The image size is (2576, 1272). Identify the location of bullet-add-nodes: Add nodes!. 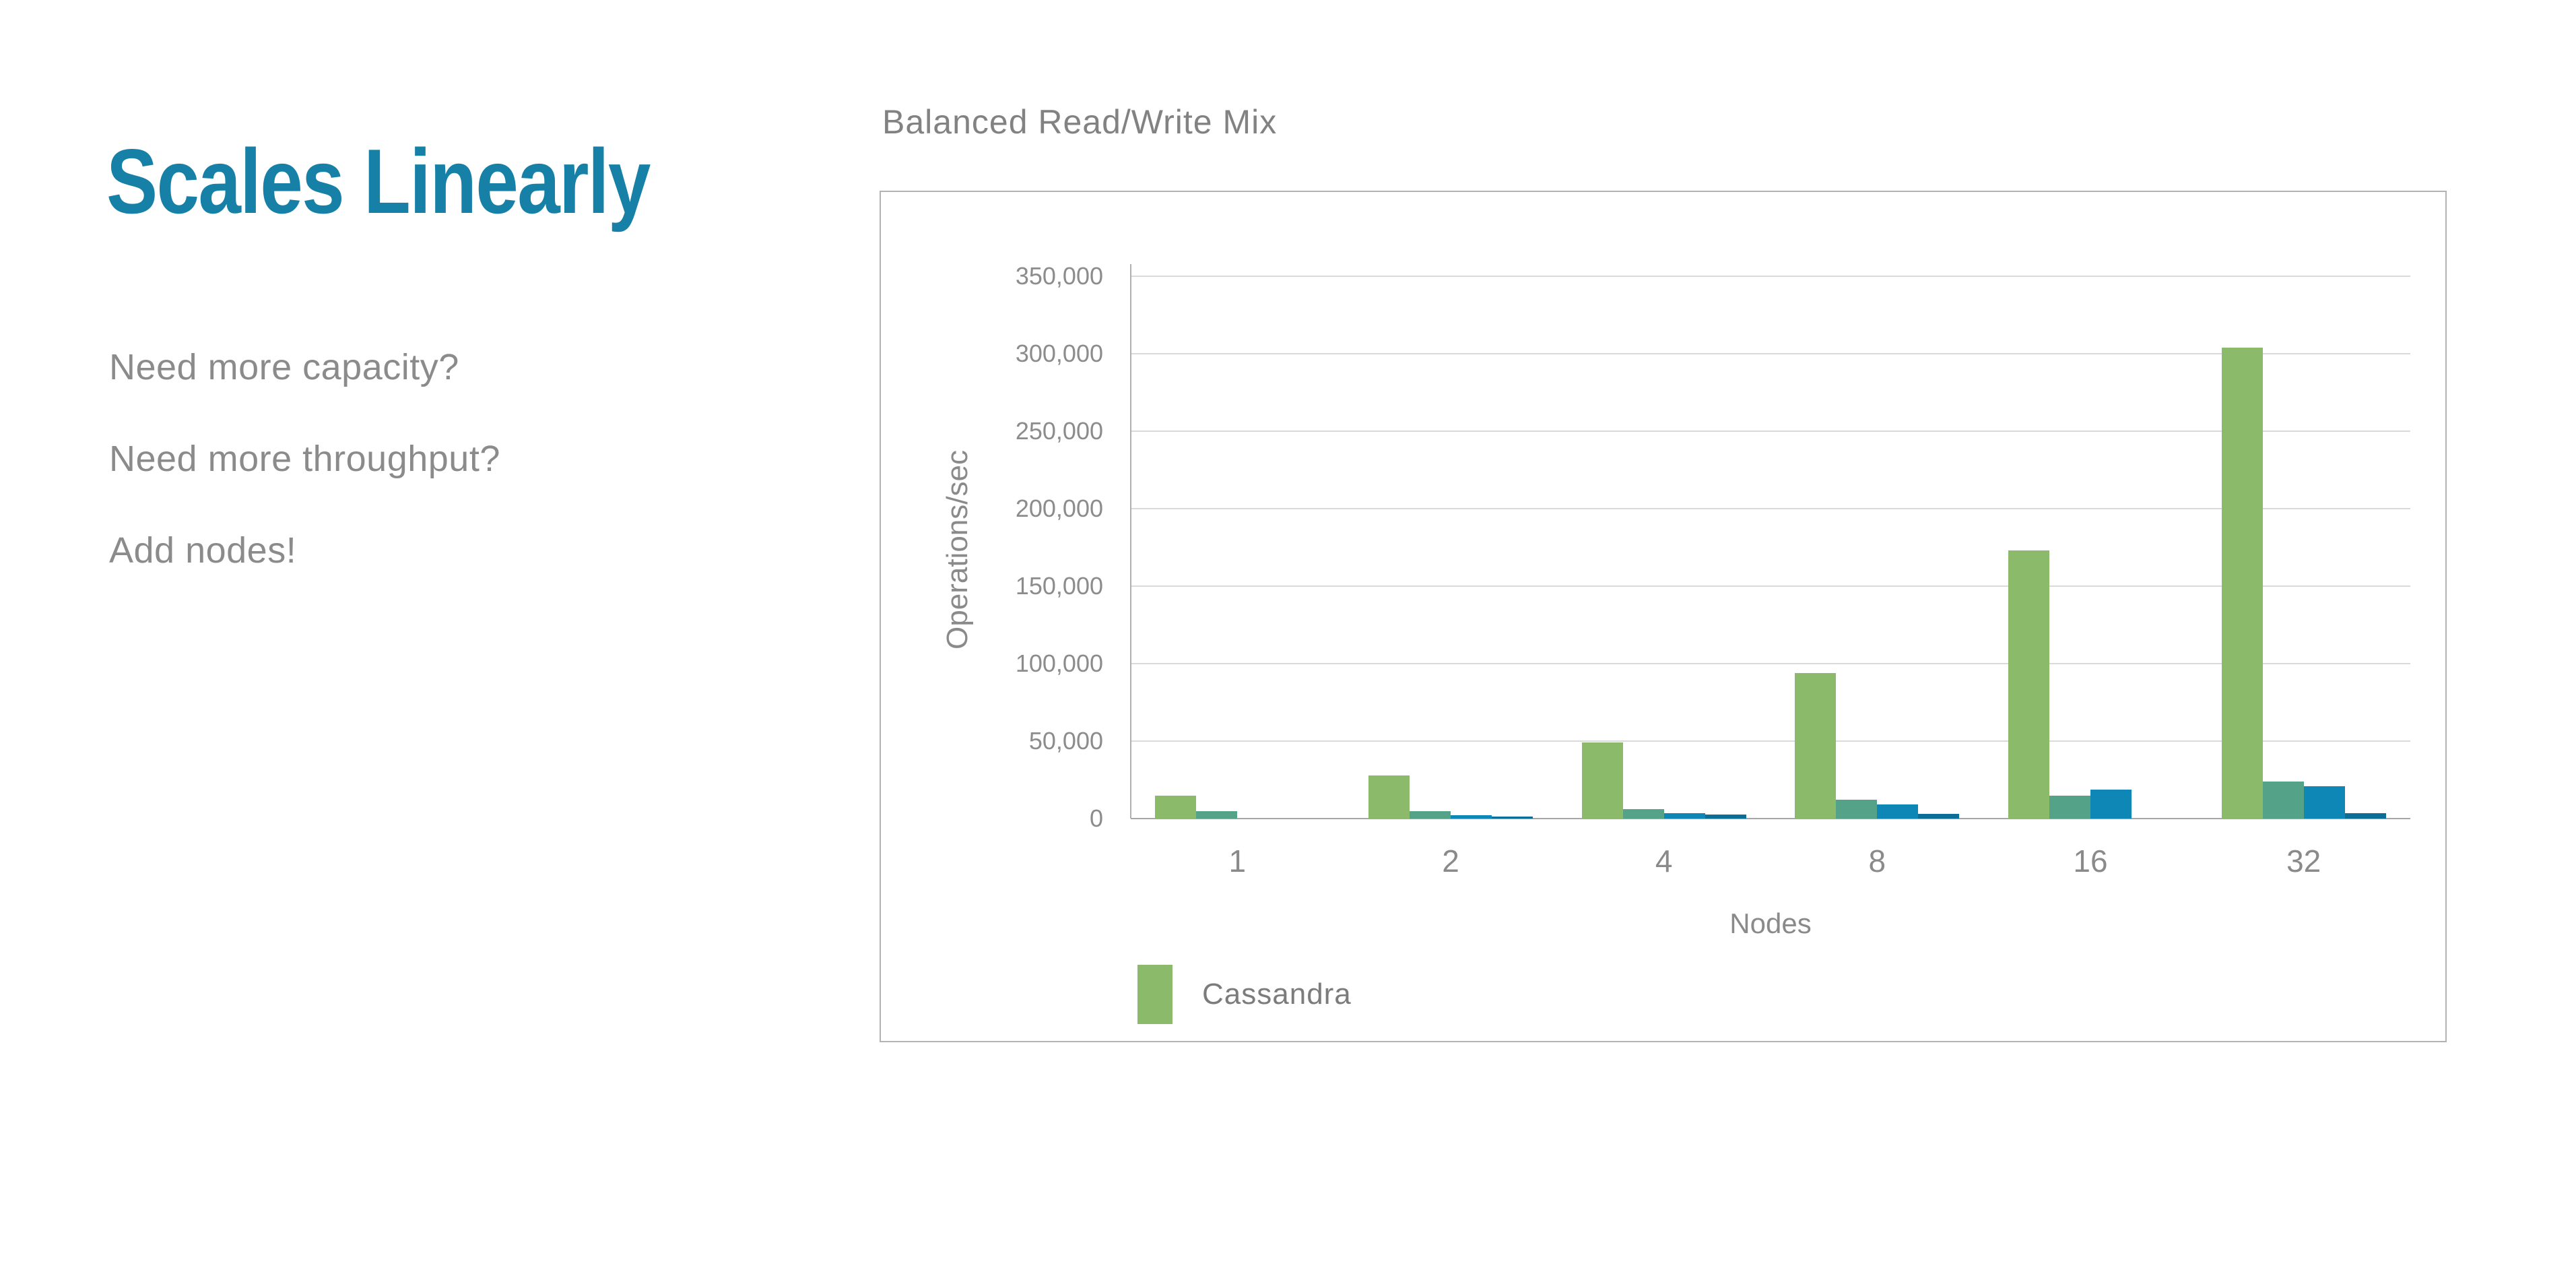
(203, 550).